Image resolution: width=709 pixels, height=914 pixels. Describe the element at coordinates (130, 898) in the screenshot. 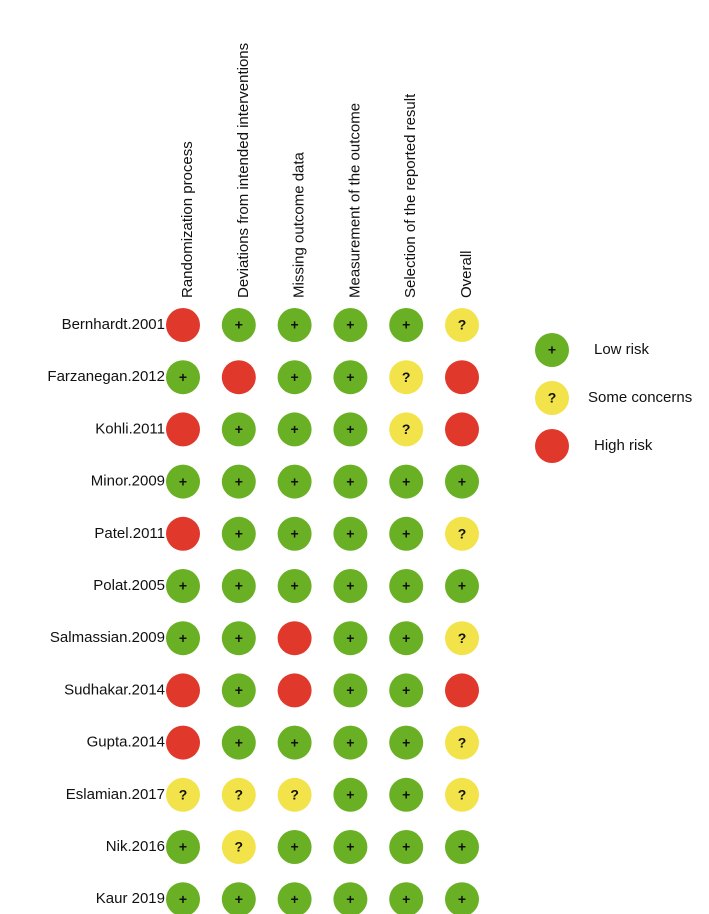

I see `study-label: Kaur 2019` at that location.